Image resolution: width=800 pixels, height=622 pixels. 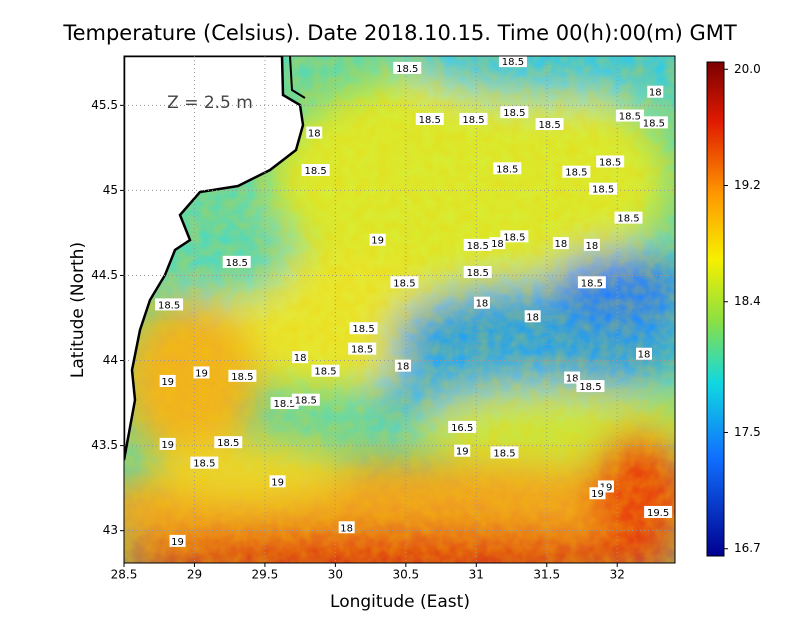 What do you see at coordinates (335, 575) in the screenshot?
I see `x-tick-label: 30` at bounding box center [335, 575].